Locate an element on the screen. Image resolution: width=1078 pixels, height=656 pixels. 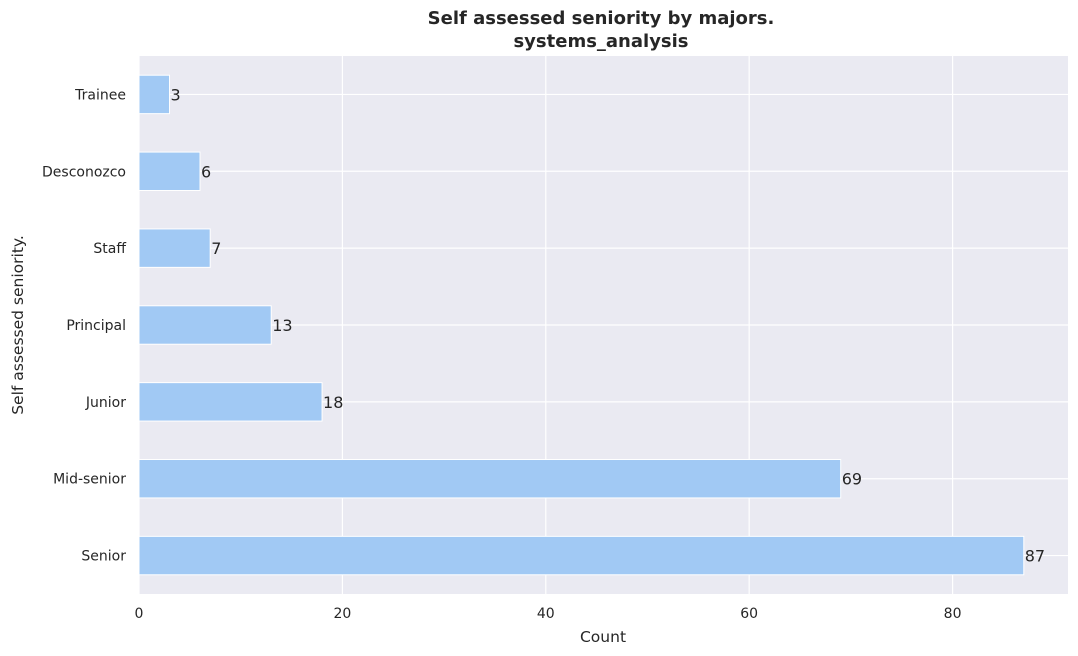
y-axis-label: Self assessed seniority. is located at coordinates (18, 325).